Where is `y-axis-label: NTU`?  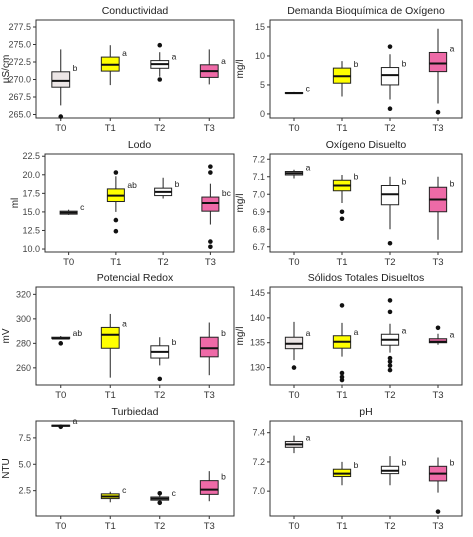
y-axis-label: NTU is located at coordinates (6, 468).